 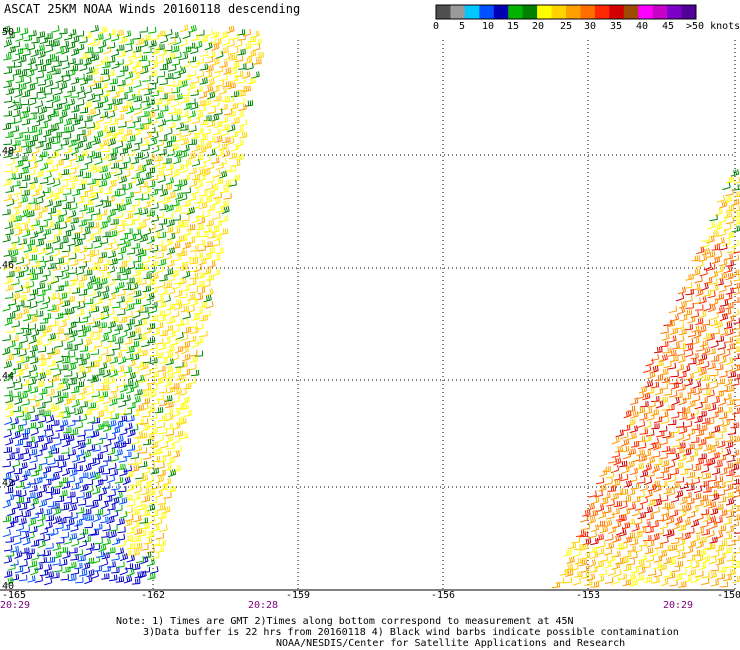 I want to click on legend-swatch, so click(x=675, y=12).